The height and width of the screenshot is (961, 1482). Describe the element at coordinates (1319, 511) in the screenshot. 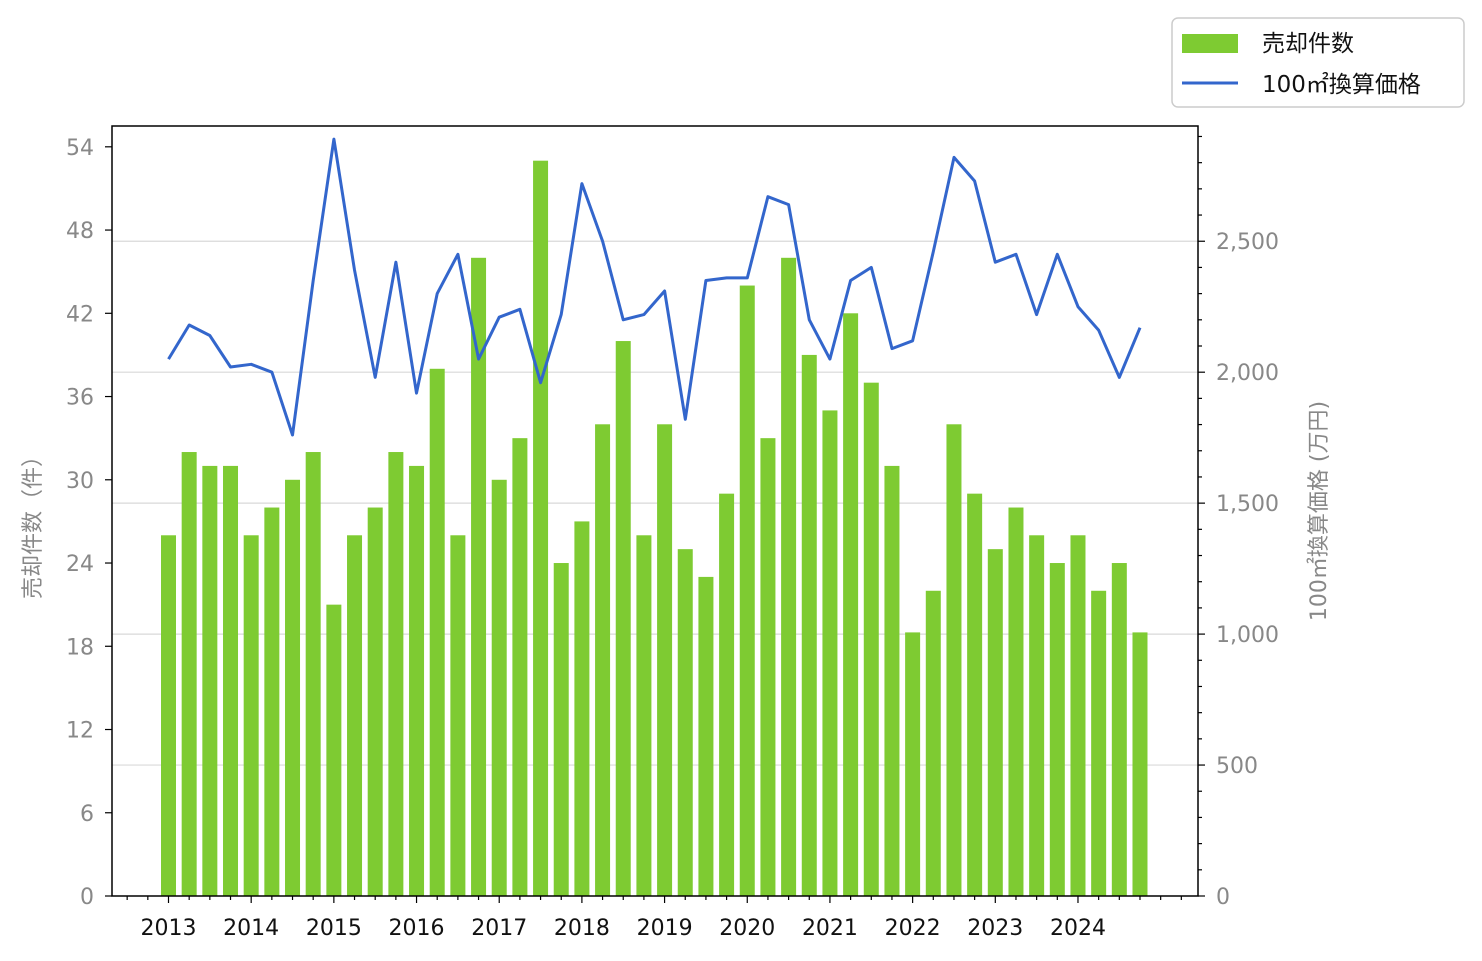

I see `right-axis-title: 100㎡換算価格 (万円)` at that location.